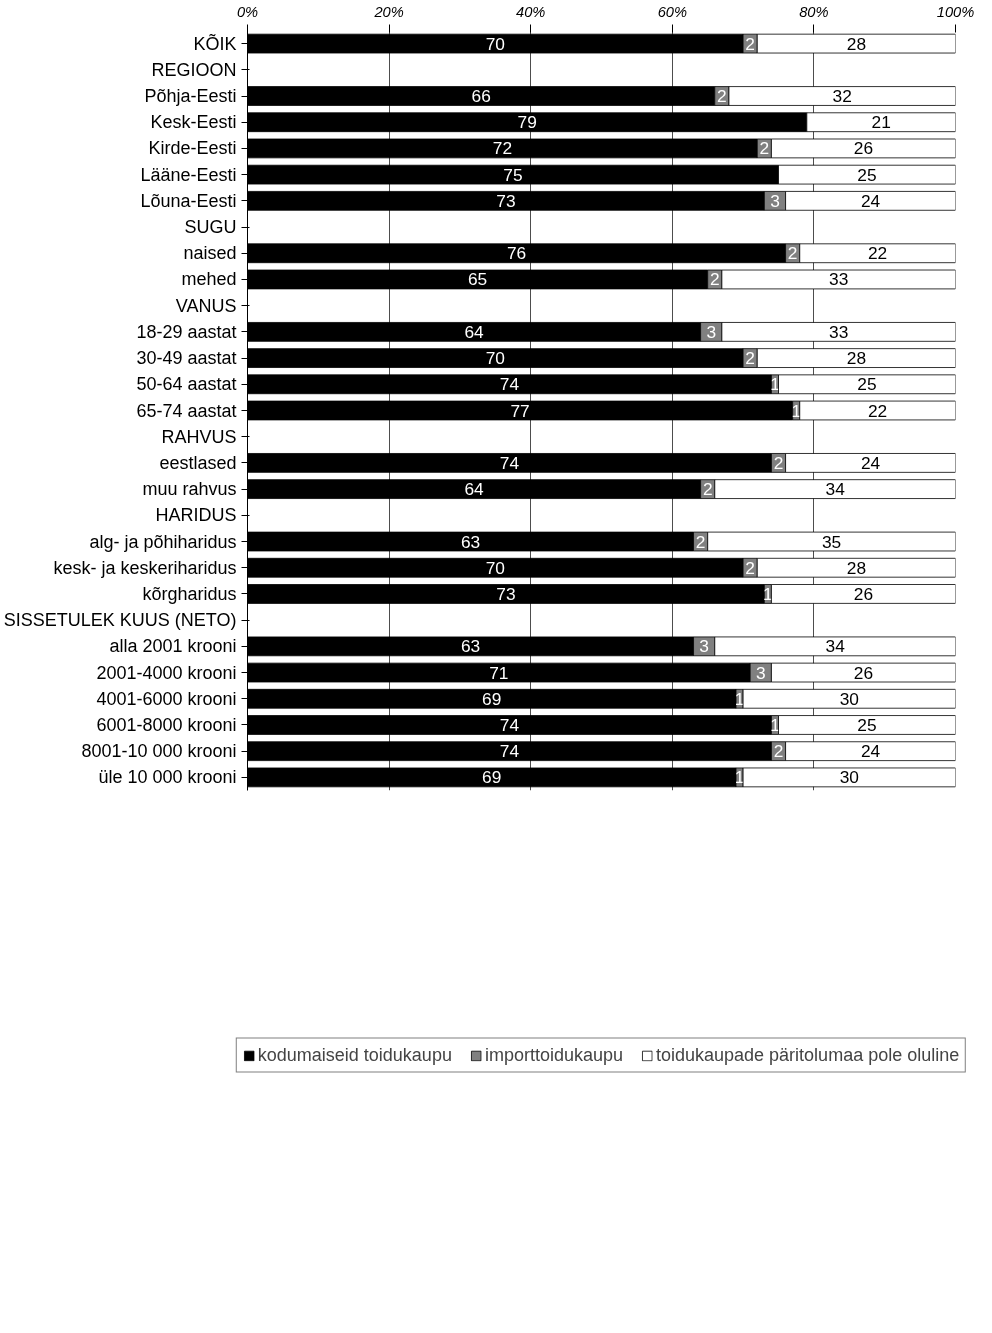 This screenshot has width=992, height=1333. I want to click on y-tick-label: üle 10 000 krooni, so click(167, 777).